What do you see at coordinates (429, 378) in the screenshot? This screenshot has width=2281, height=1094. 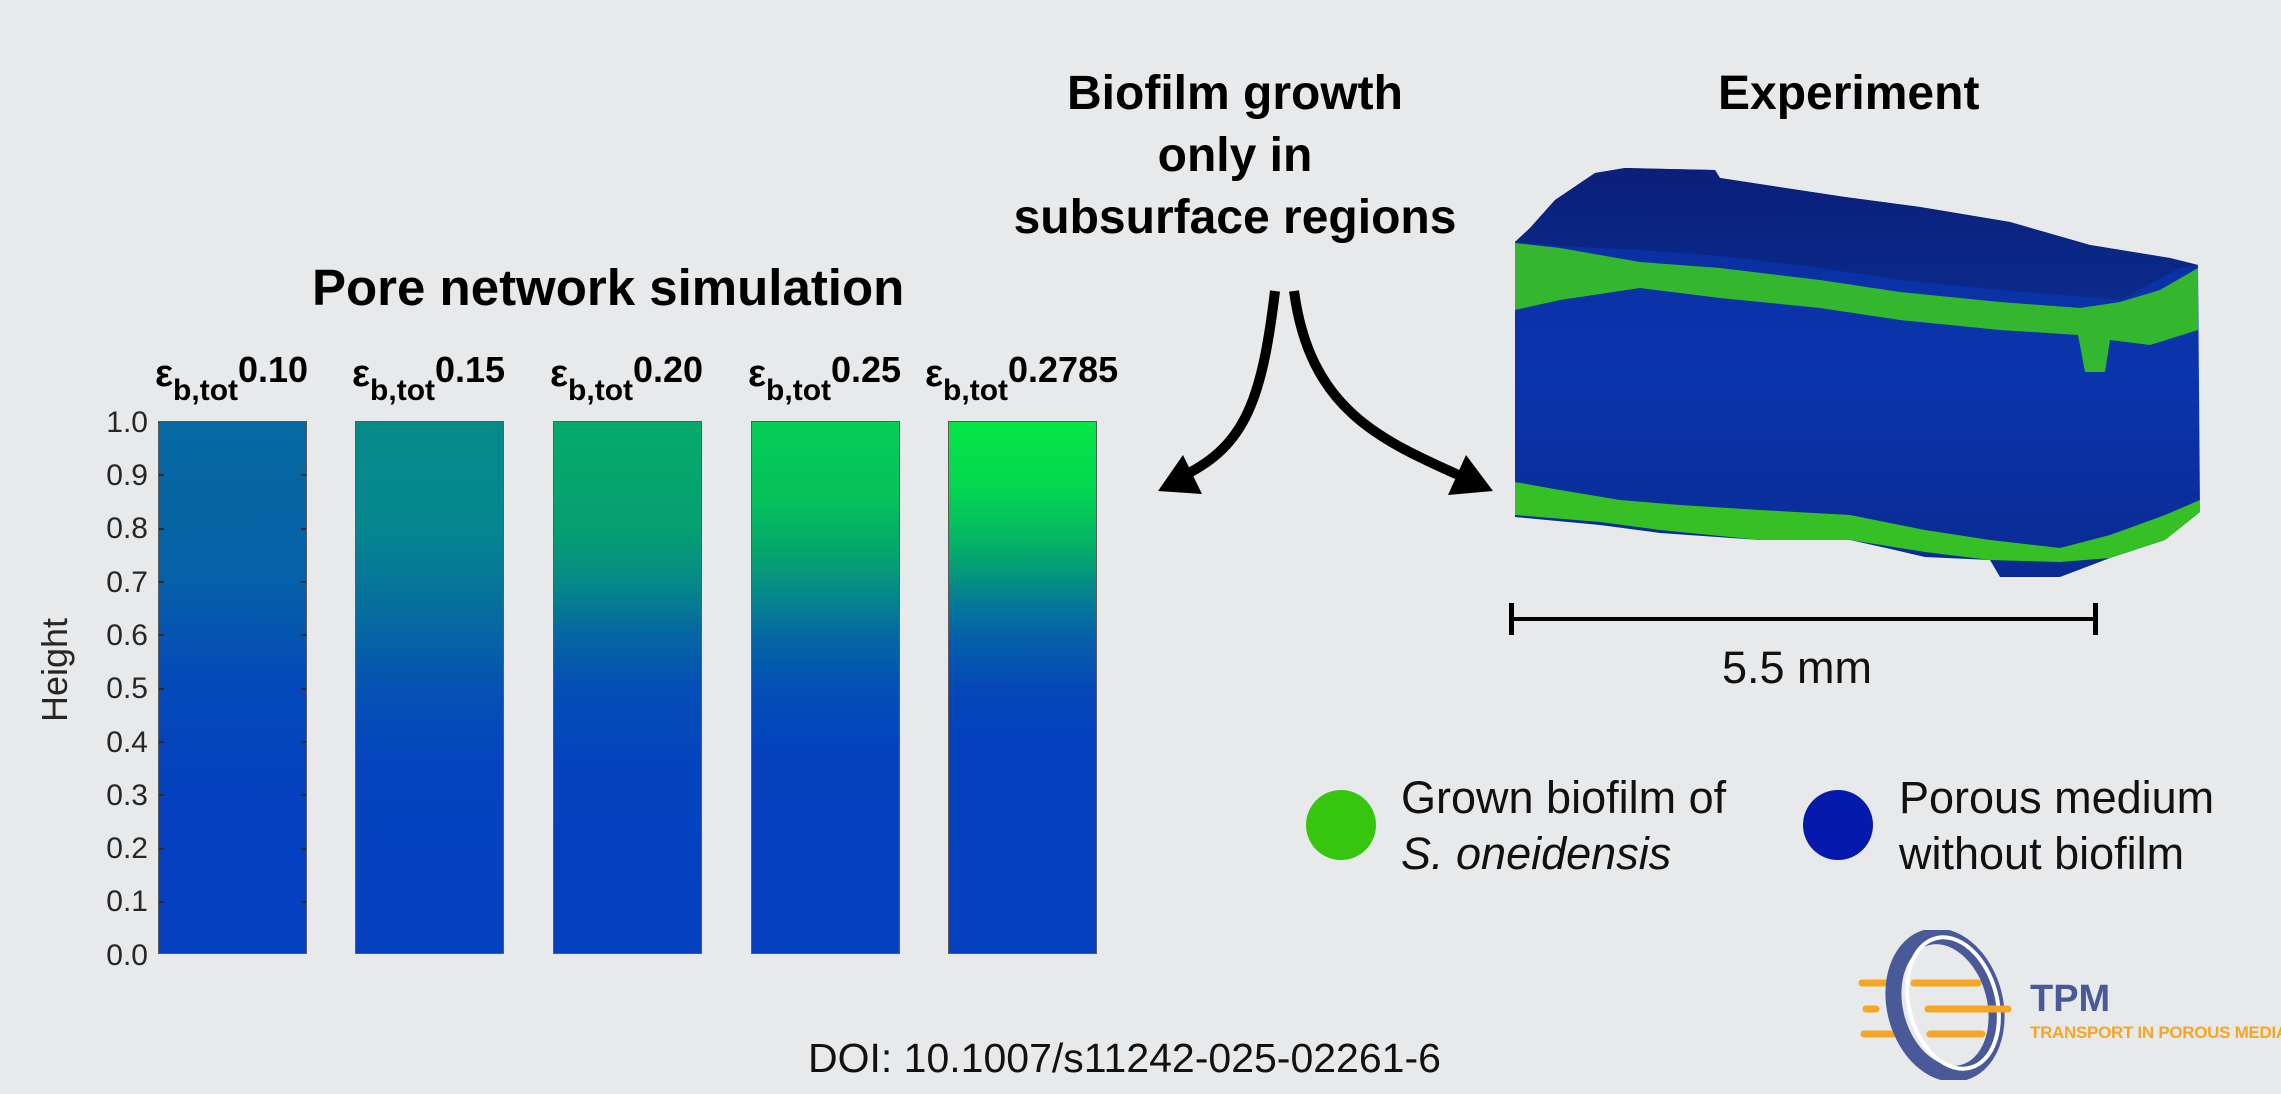 I see `bar-label: εb,tot0.15` at bounding box center [429, 378].